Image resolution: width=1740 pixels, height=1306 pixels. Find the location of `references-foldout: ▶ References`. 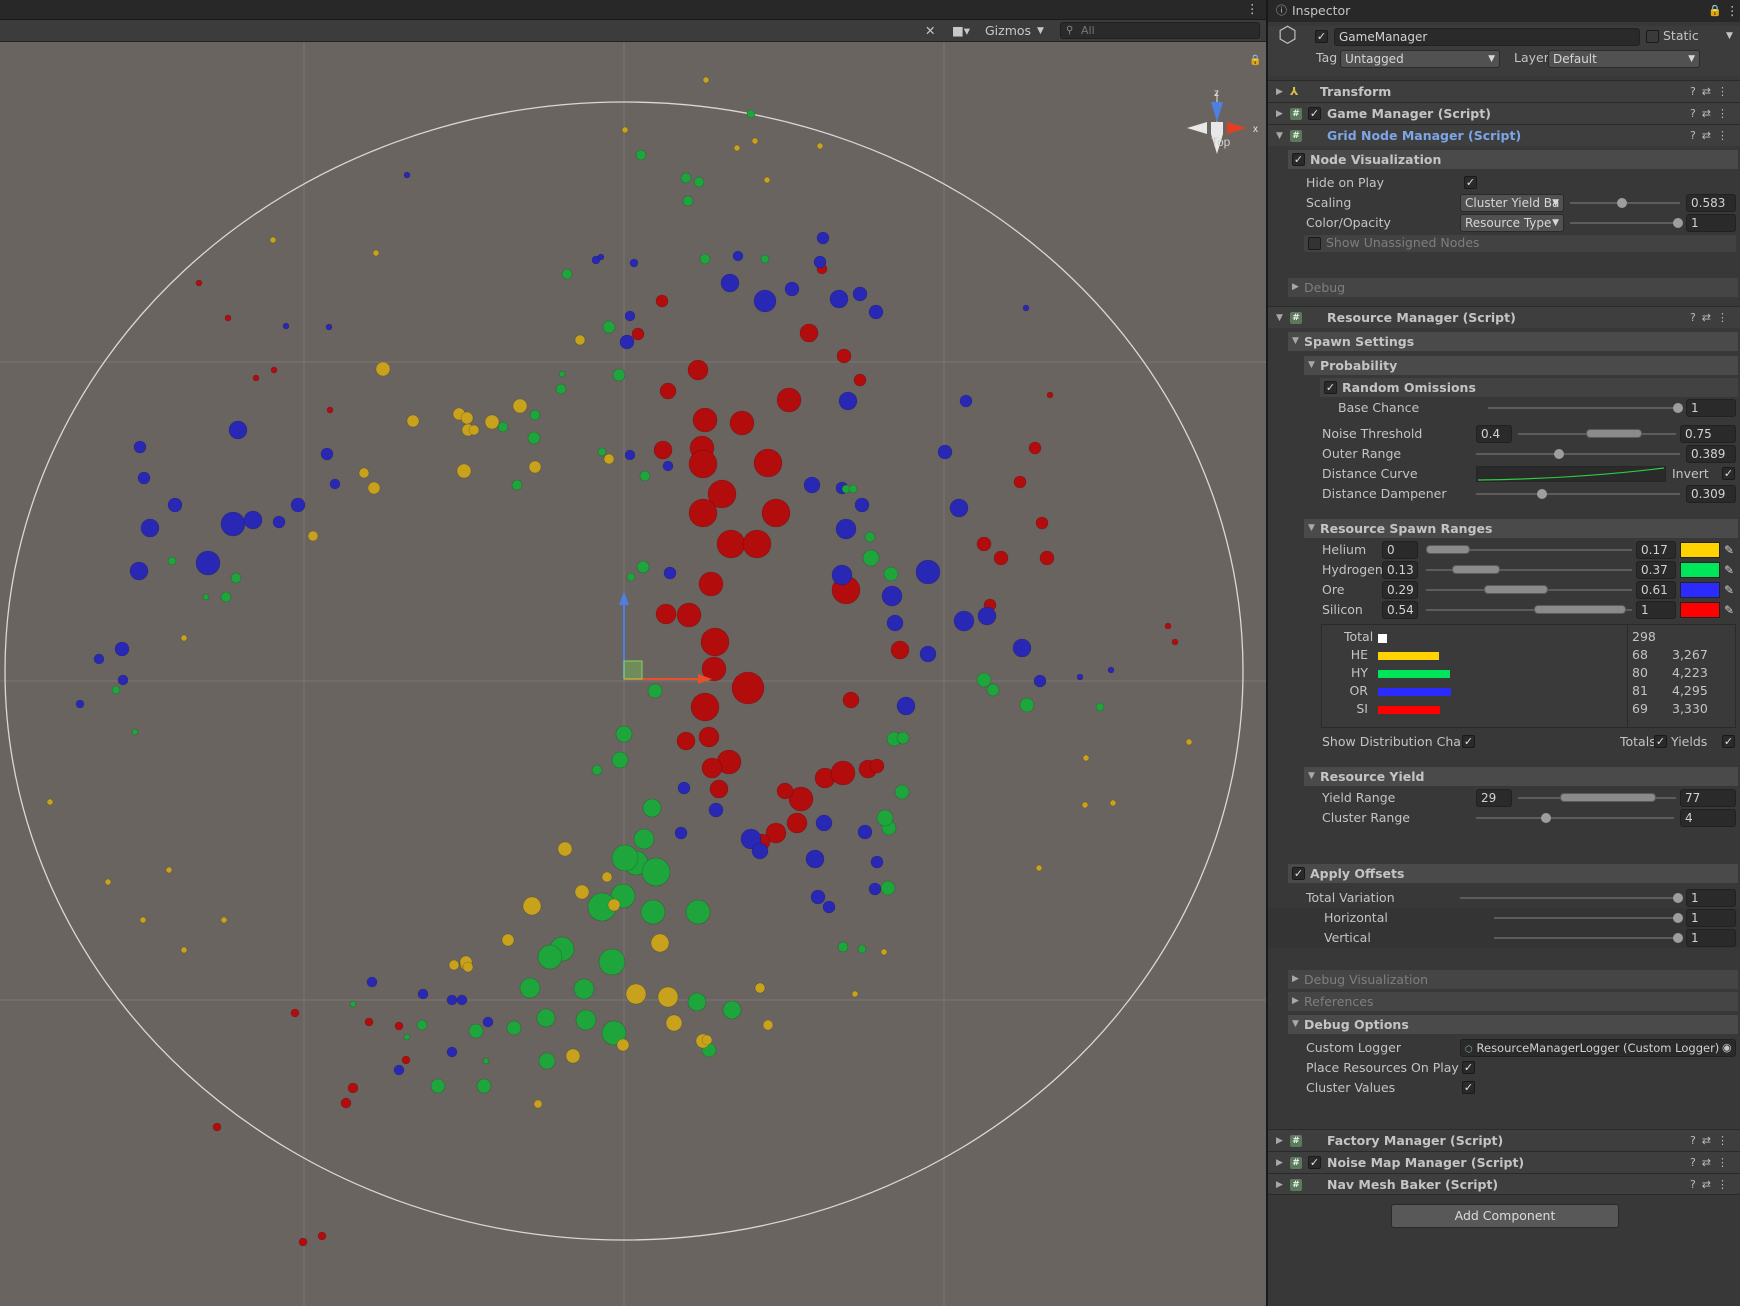

references-foldout: ▶ References is located at coordinates (1513, 1001).